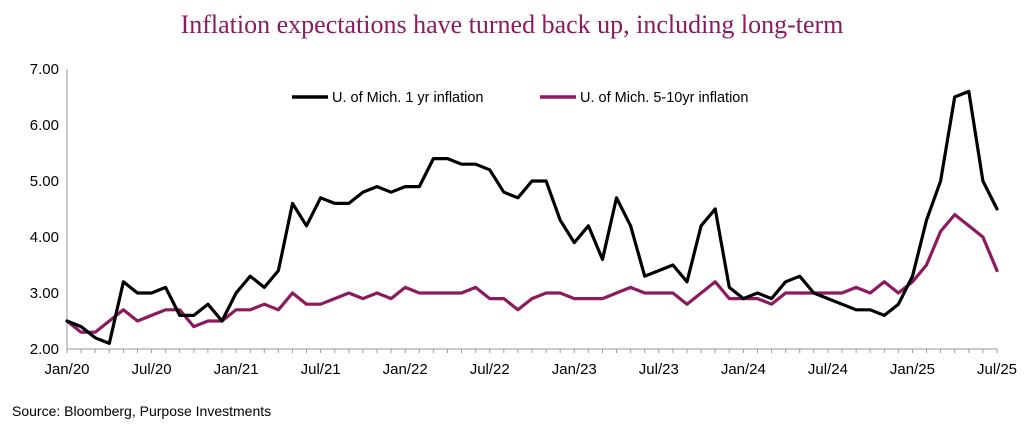  Describe the element at coordinates (490, 369) in the screenshot. I see `x-tick-label: Jul/22` at that location.